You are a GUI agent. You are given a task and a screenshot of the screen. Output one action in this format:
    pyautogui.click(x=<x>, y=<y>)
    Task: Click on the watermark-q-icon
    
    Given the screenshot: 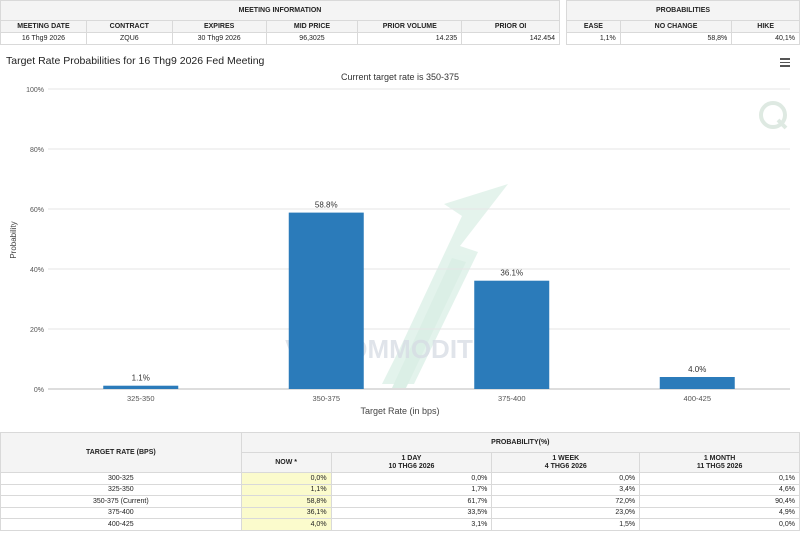 What is the action you would take?
    pyautogui.click(x=773, y=115)
    